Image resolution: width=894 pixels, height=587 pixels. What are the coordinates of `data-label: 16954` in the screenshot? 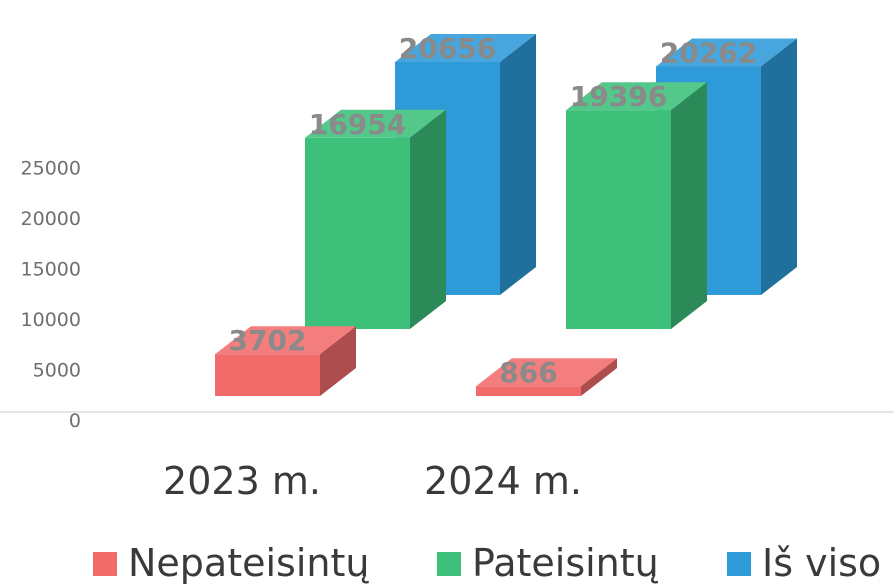 It's located at (357, 124).